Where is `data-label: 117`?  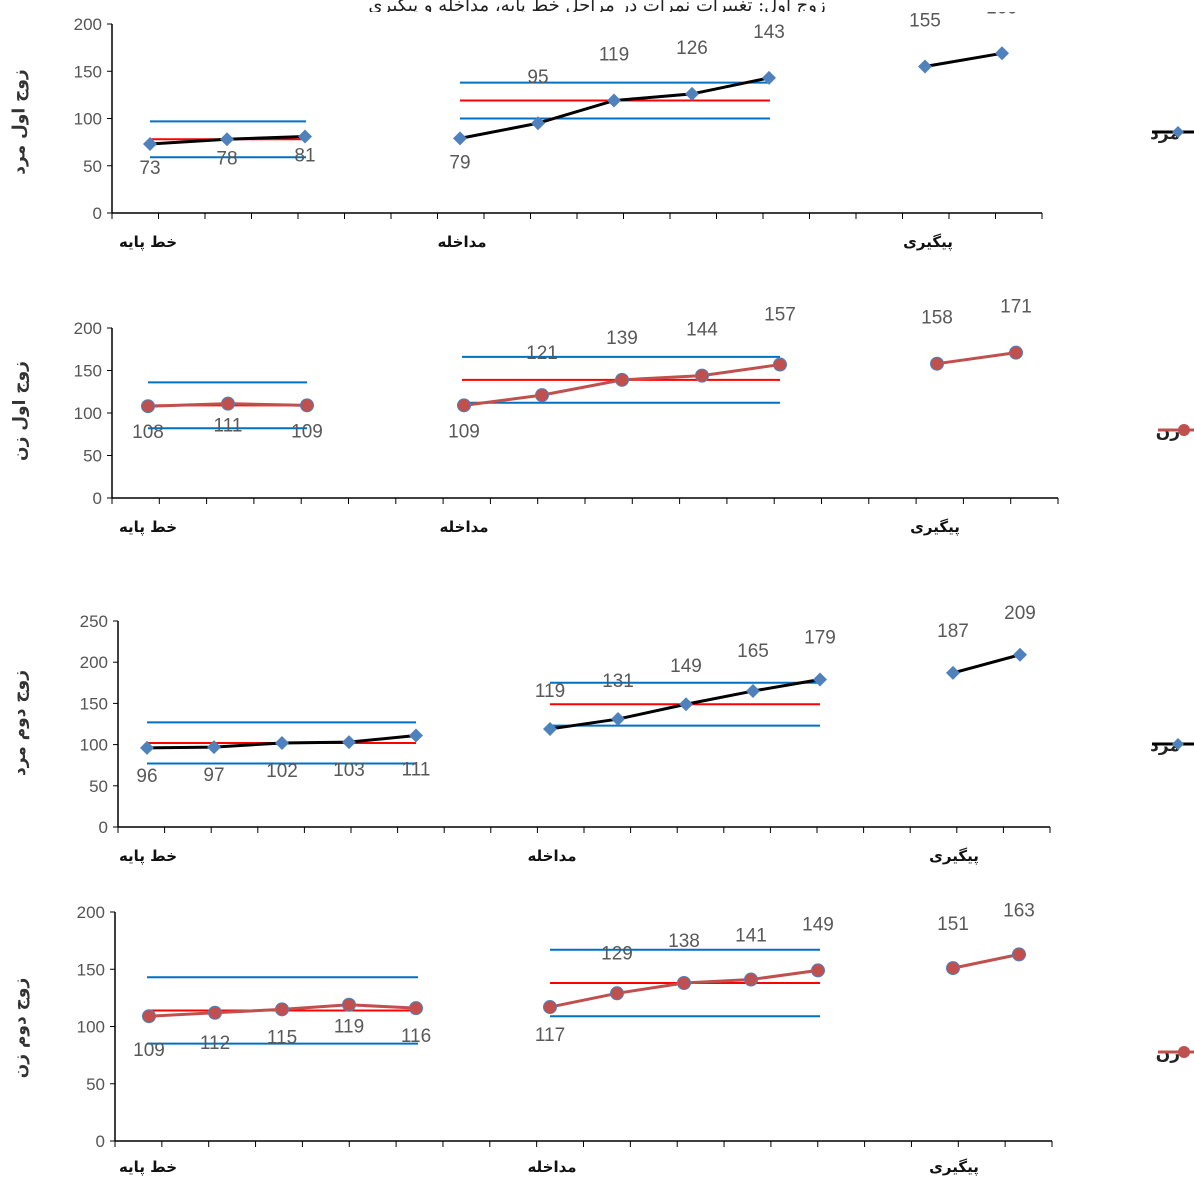
data-label: 117 is located at coordinates (550, 1035).